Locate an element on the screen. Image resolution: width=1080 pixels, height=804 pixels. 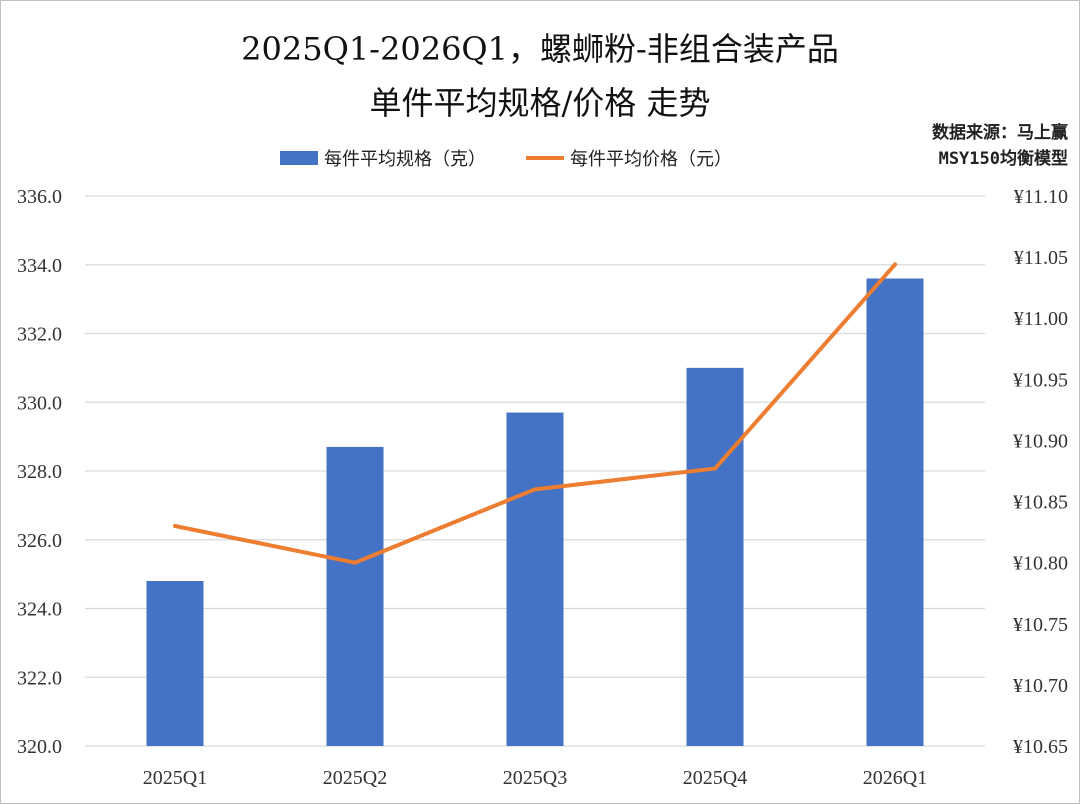
legend-item-bar: 每件平均规格（克） is located at coordinates (383, 158).